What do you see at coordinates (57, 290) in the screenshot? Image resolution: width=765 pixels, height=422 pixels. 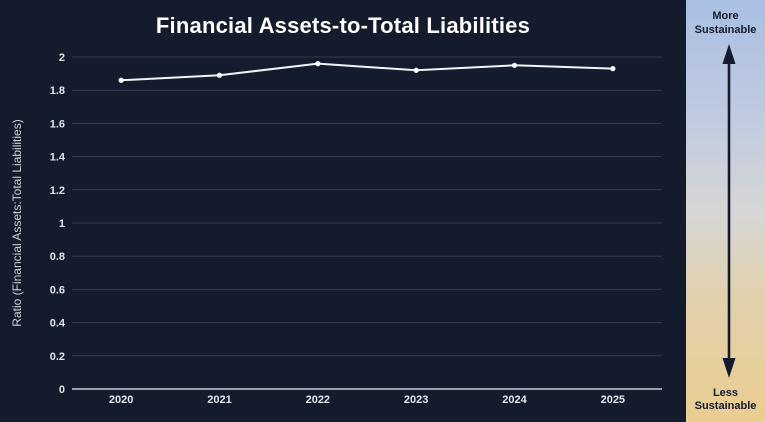 I see `svg-text: 0.6` at bounding box center [57, 290].